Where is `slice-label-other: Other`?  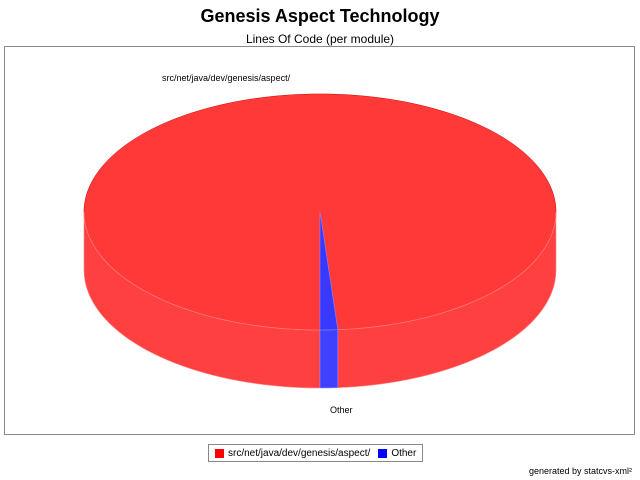
slice-label-other: Other is located at coordinates (341, 410).